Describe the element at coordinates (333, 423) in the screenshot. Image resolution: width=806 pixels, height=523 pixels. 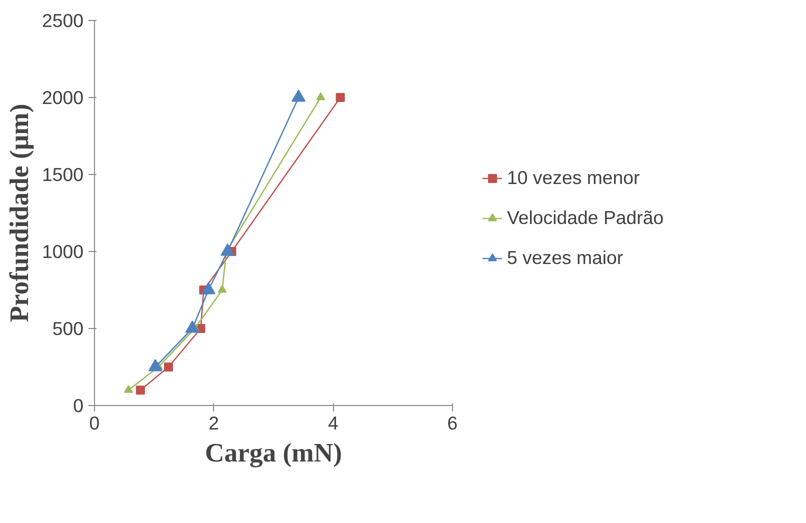
I see `x-tick-label: 4` at that location.